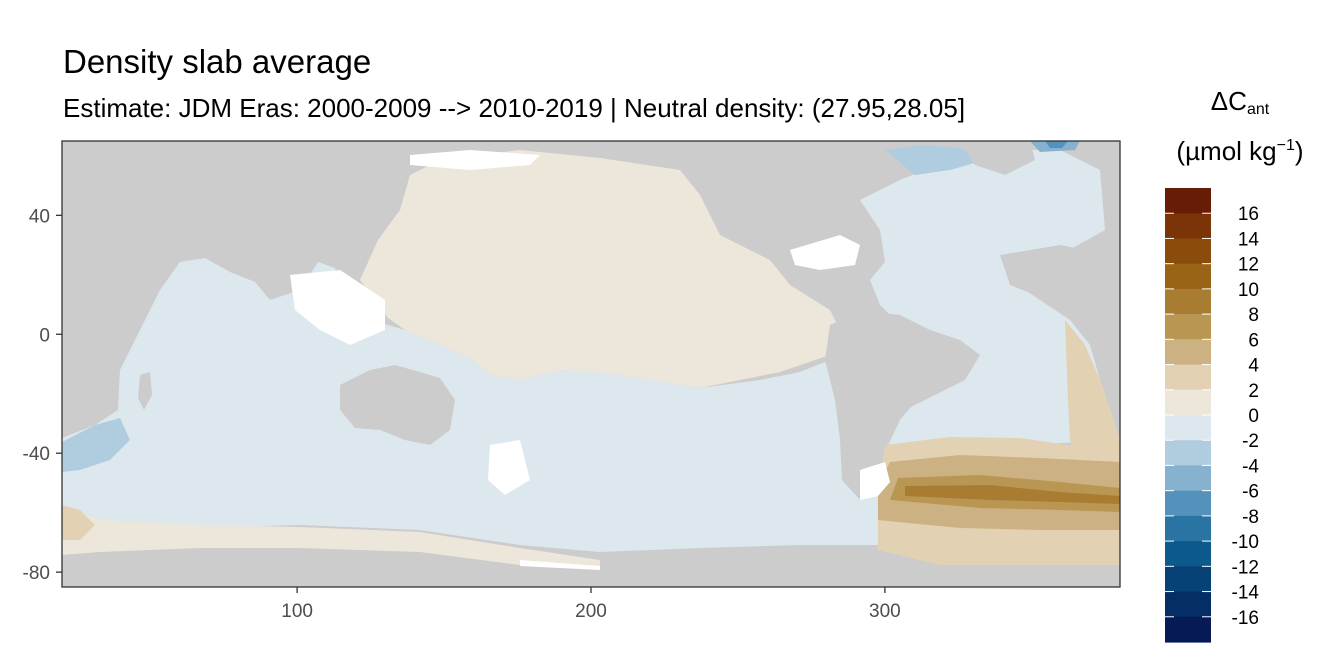 This screenshot has height=672, width=1344. Describe the element at coordinates (885, 611) in the screenshot. I see `x-tick-label: 300` at that location.